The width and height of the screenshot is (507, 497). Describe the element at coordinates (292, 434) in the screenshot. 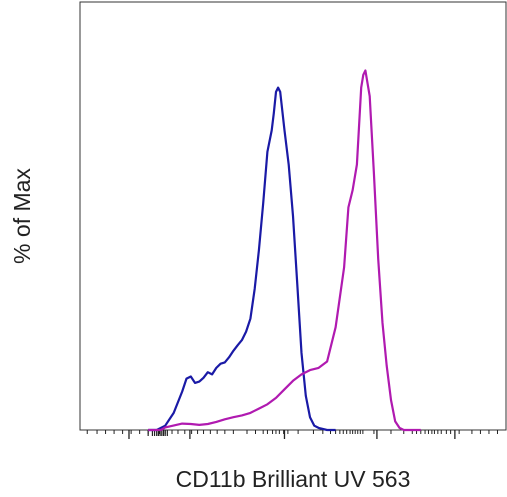

I see `x-axis-ticks` at that location.